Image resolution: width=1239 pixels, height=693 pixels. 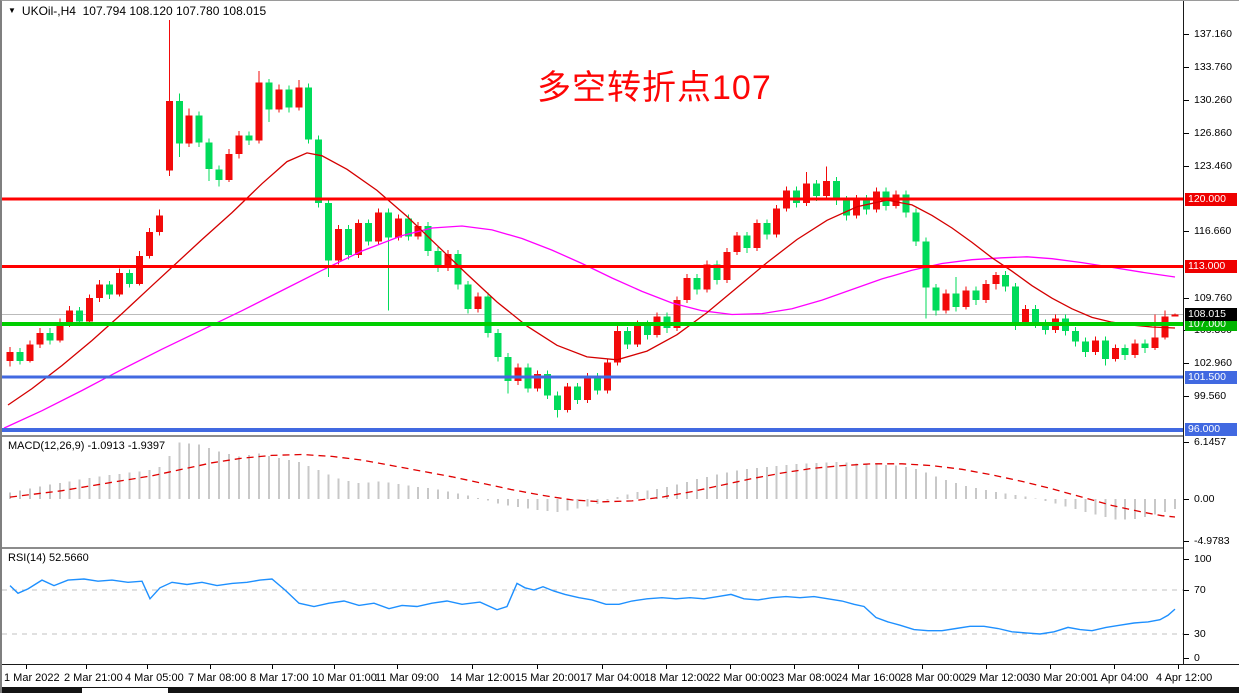 I want to click on rsi-scale-label: 0, so click(x=1197, y=658).